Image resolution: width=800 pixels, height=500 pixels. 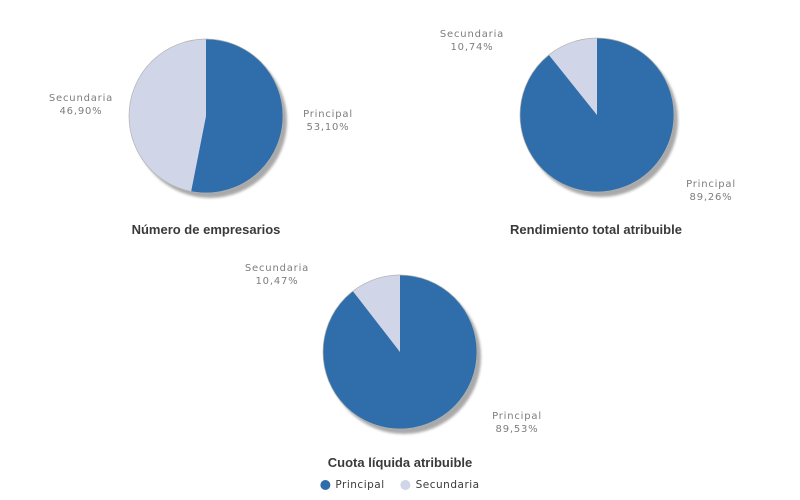 I want to click on slice-label-value: 89,53%, so click(x=517, y=429).